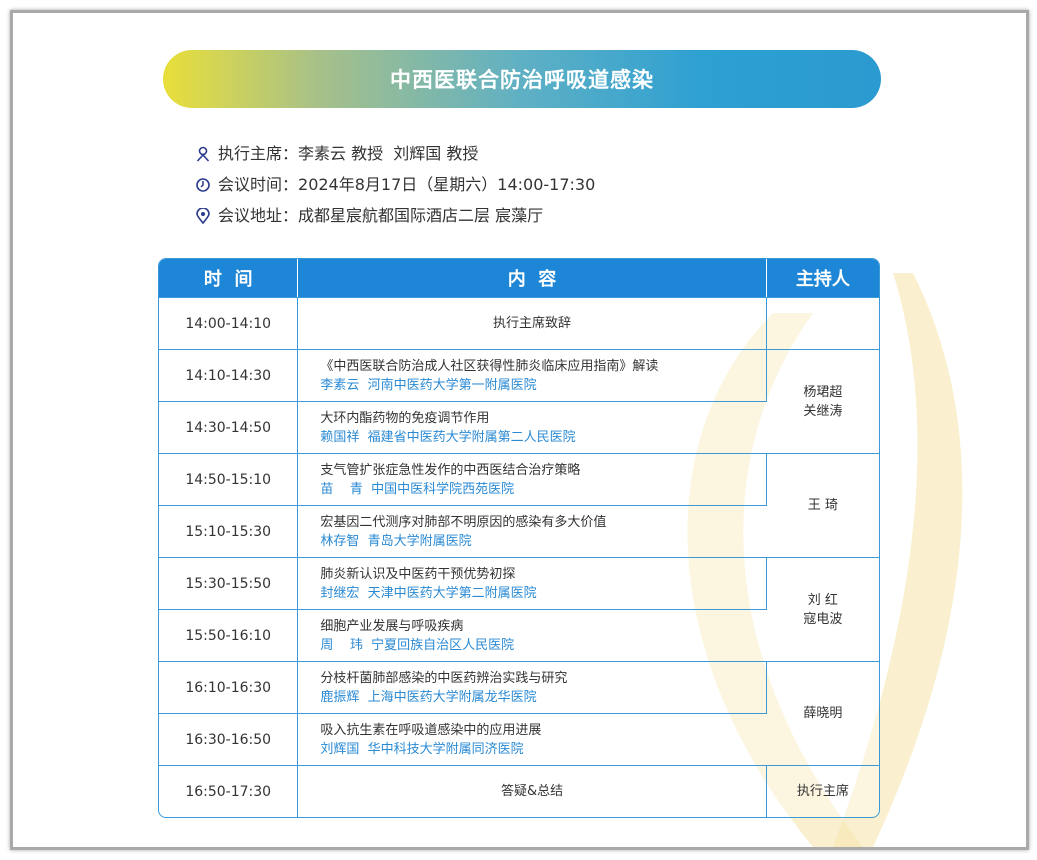  I want to click on host-cell: 薛晓明, so click(822, 713).